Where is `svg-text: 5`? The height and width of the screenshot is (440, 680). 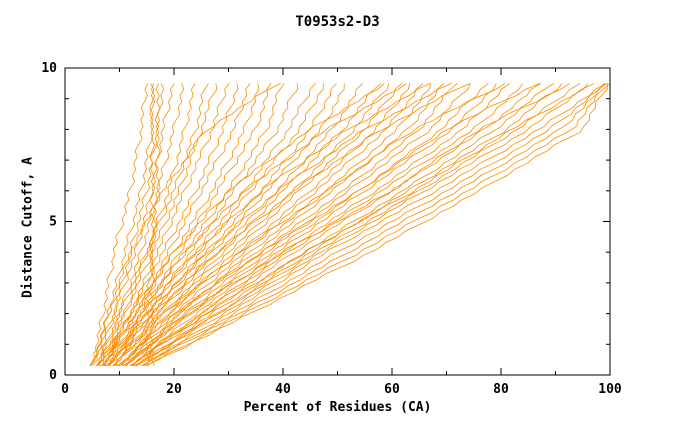 svg-text: 5 is located at coordinates (53, 222).